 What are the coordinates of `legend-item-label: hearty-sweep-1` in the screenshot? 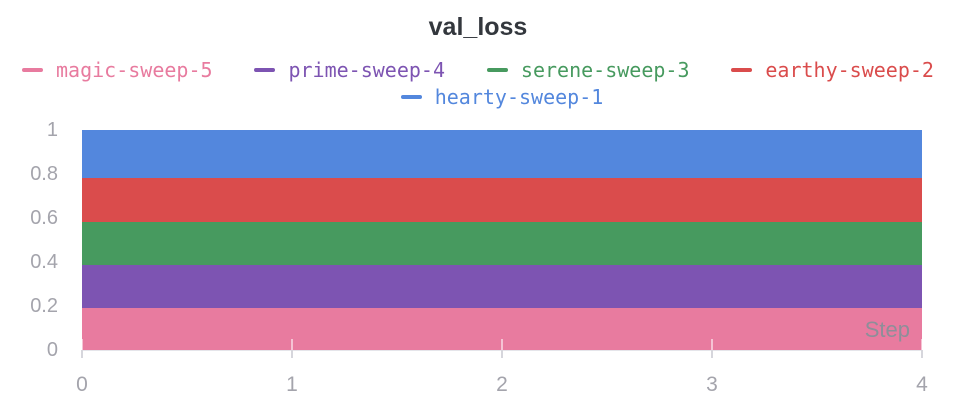 It's located at (519, 97).